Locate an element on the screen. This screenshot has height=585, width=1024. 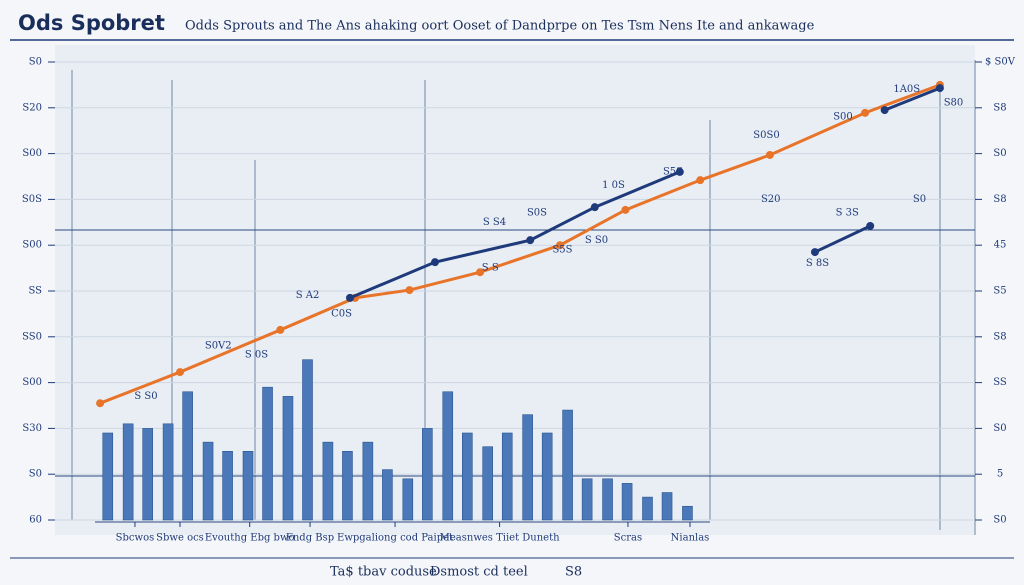
y2-tick-label: $ S0V is located at coordinates (1000, 62).